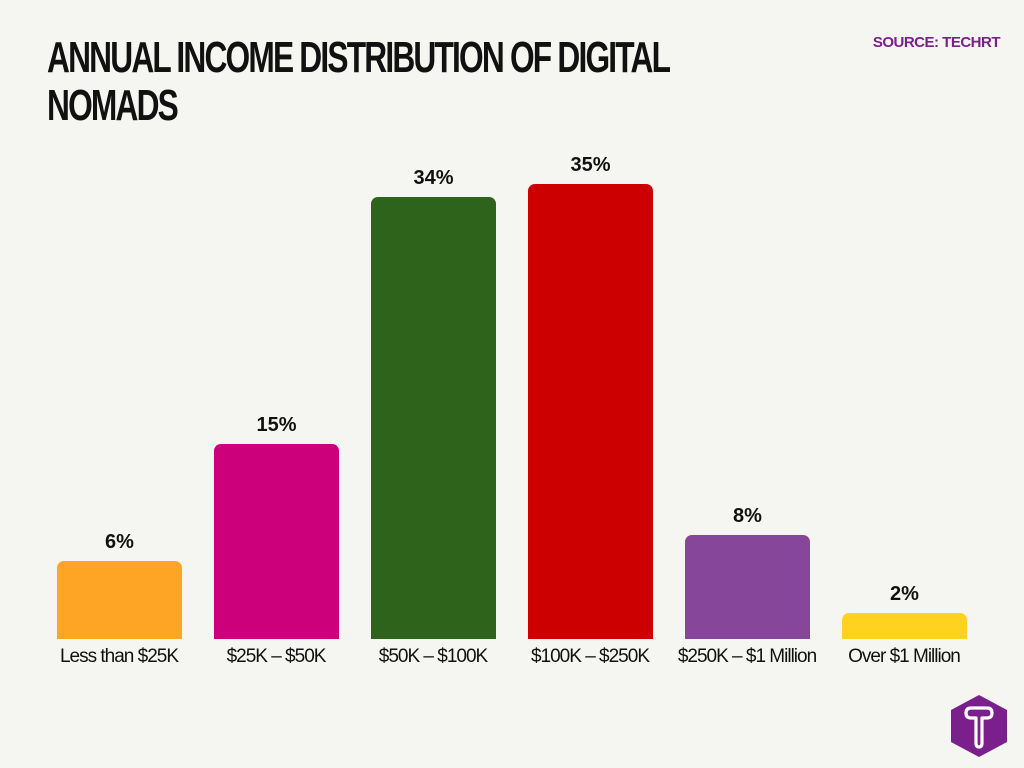  What do you see at coordinates (119, 542) in the screenshot?
I see `bar-value-label: 6%` at bounding box center [119, 542].